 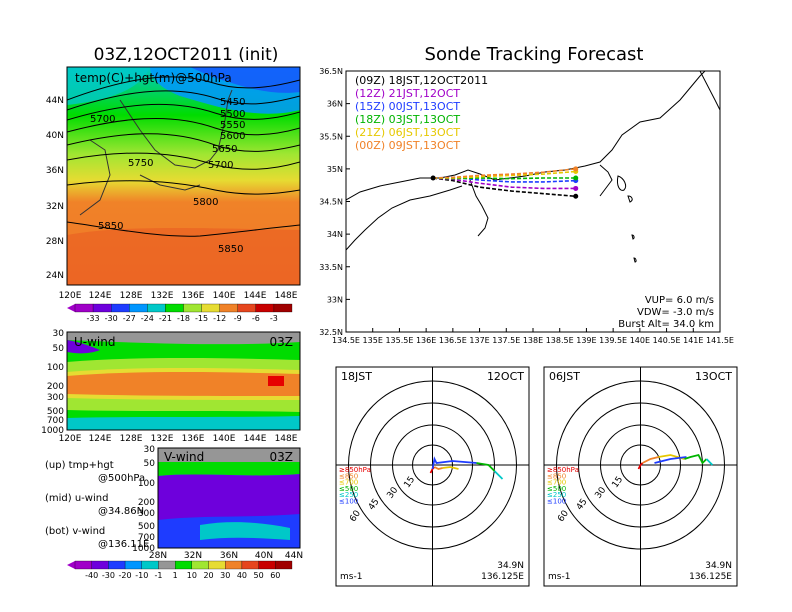 What do you see at coordinates (52, 431) in the screenshot?
I see `pressure-tick-label: 1000` at bounding box center [52, 431].